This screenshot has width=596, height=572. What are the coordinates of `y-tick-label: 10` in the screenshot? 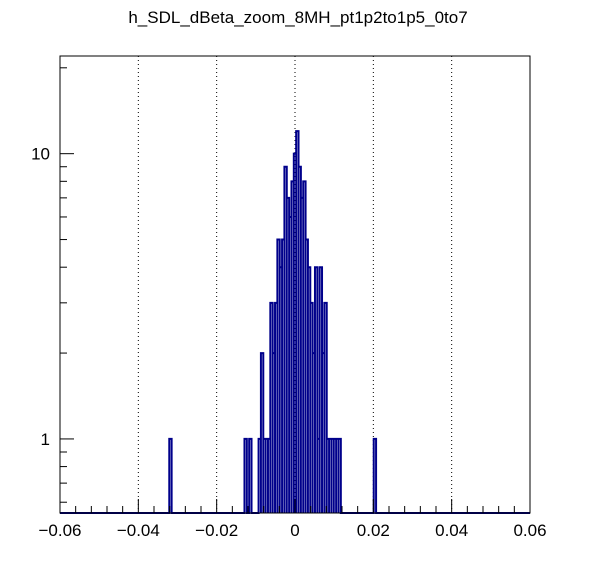 It's located at (40, 154).